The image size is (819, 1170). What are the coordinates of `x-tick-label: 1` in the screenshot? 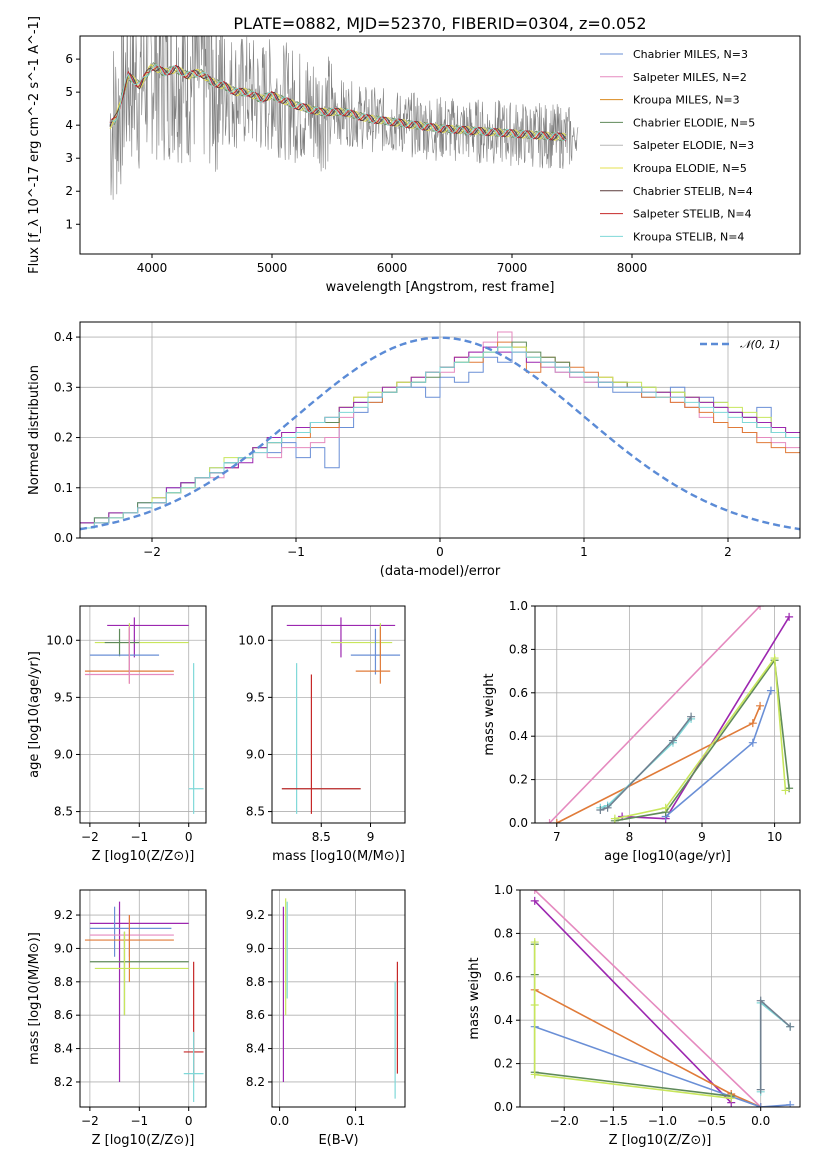 It's located at (584, 552).